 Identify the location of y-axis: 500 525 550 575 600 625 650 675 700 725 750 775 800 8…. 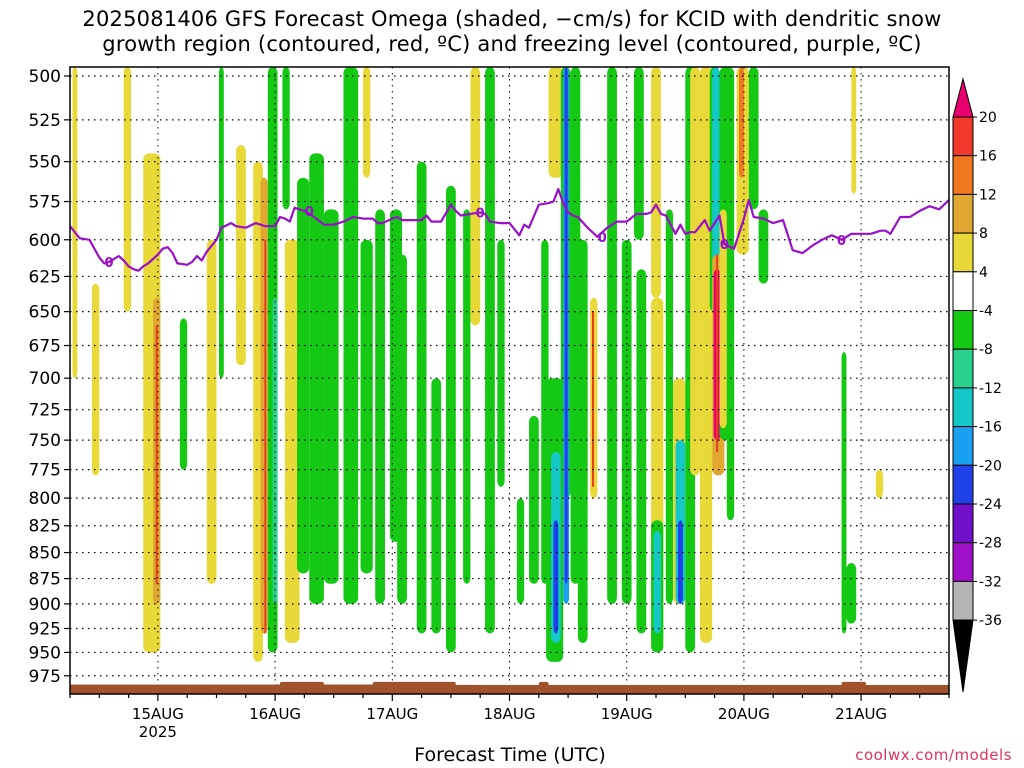
(49, 377).